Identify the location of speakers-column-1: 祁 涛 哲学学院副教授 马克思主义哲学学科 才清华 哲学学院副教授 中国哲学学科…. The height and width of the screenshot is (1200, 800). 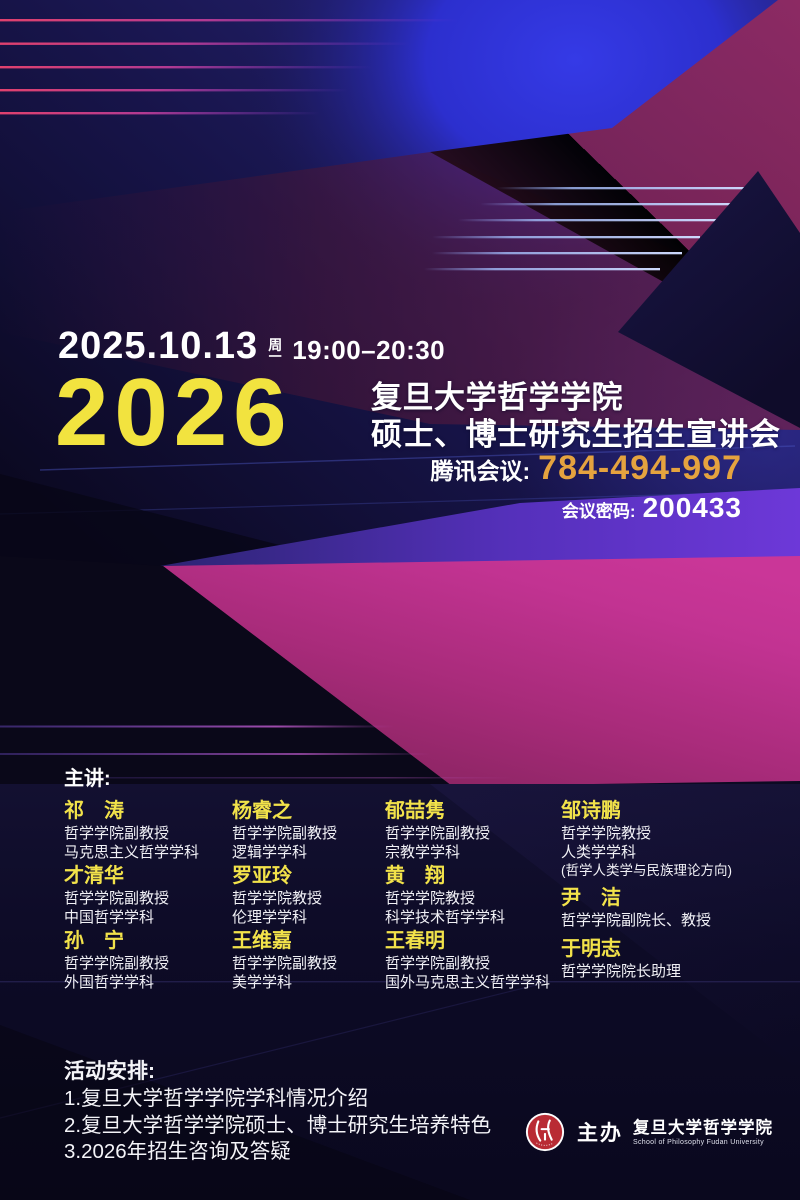
(131, 895).